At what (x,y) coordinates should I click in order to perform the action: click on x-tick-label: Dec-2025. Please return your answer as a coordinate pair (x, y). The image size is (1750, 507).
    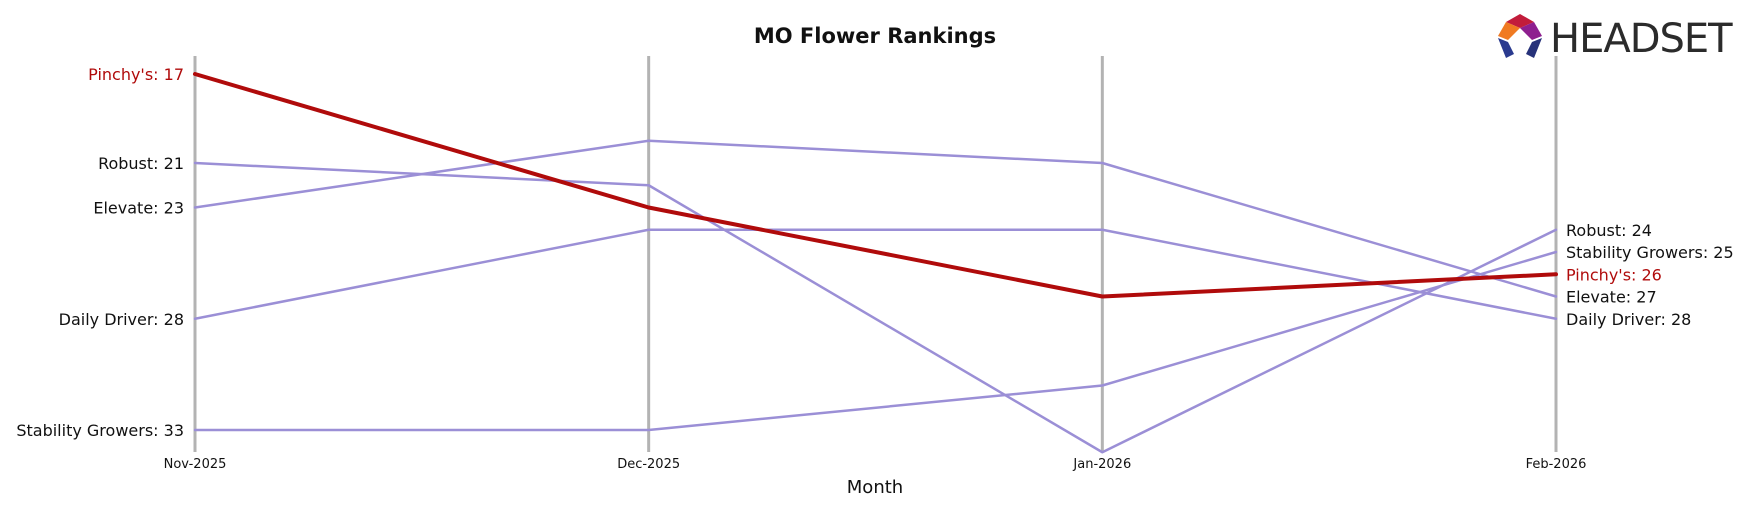
    Looking at the image, I should click on (648, 464).